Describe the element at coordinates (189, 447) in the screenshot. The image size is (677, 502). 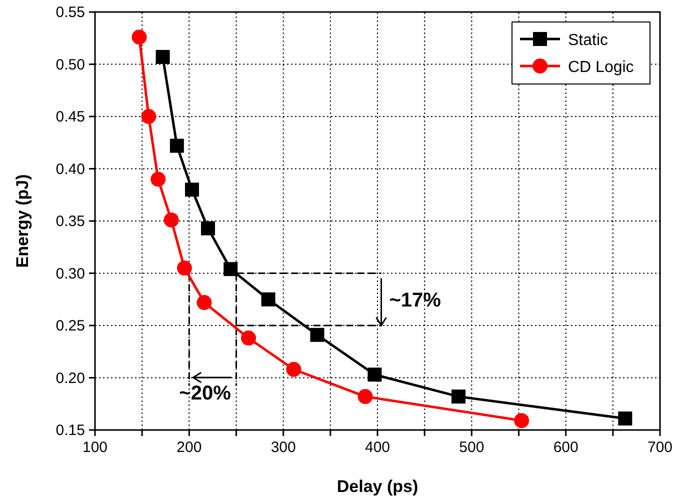
I see `x-tick-label: 200` at that location.